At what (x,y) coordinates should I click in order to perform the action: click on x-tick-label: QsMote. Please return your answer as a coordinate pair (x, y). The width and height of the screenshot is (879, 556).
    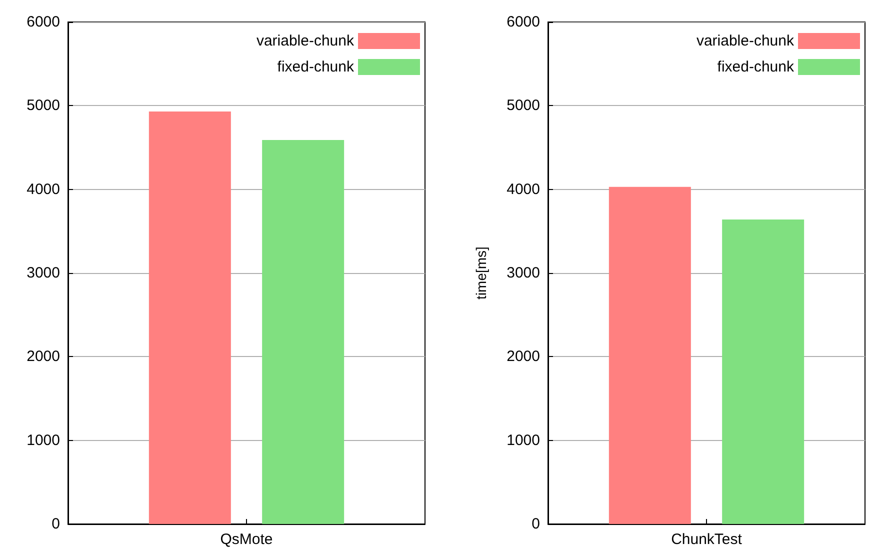
    Looking at the image, I should click on (246, 539).